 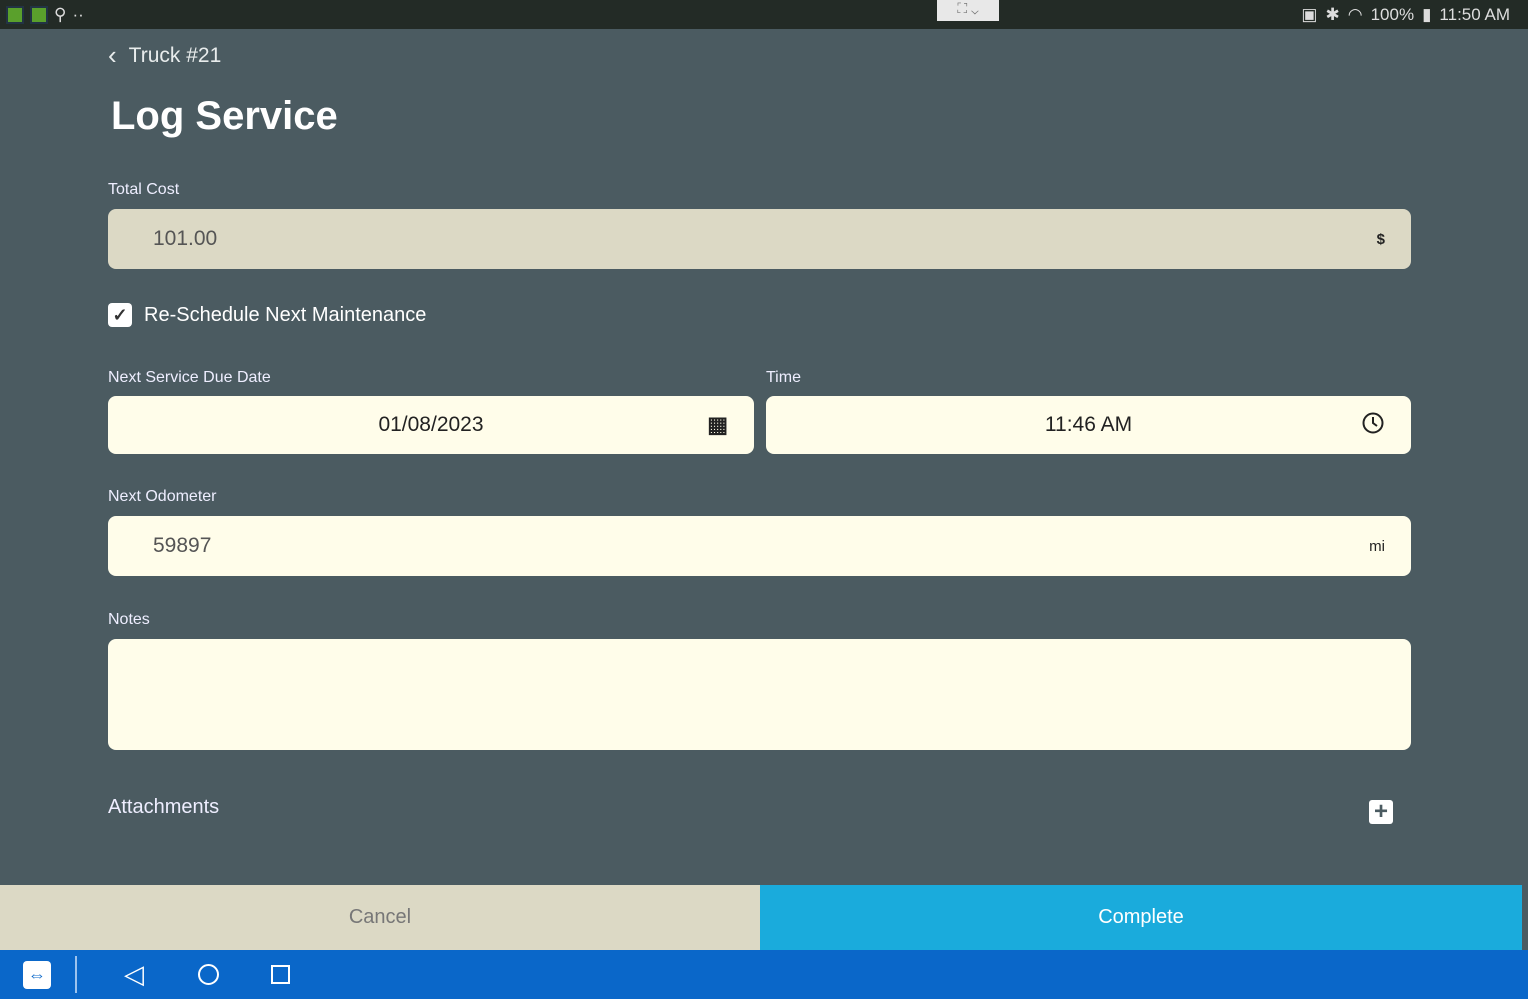 I want to click on total-cost-value: 101.00, so click(x=185, y=238).